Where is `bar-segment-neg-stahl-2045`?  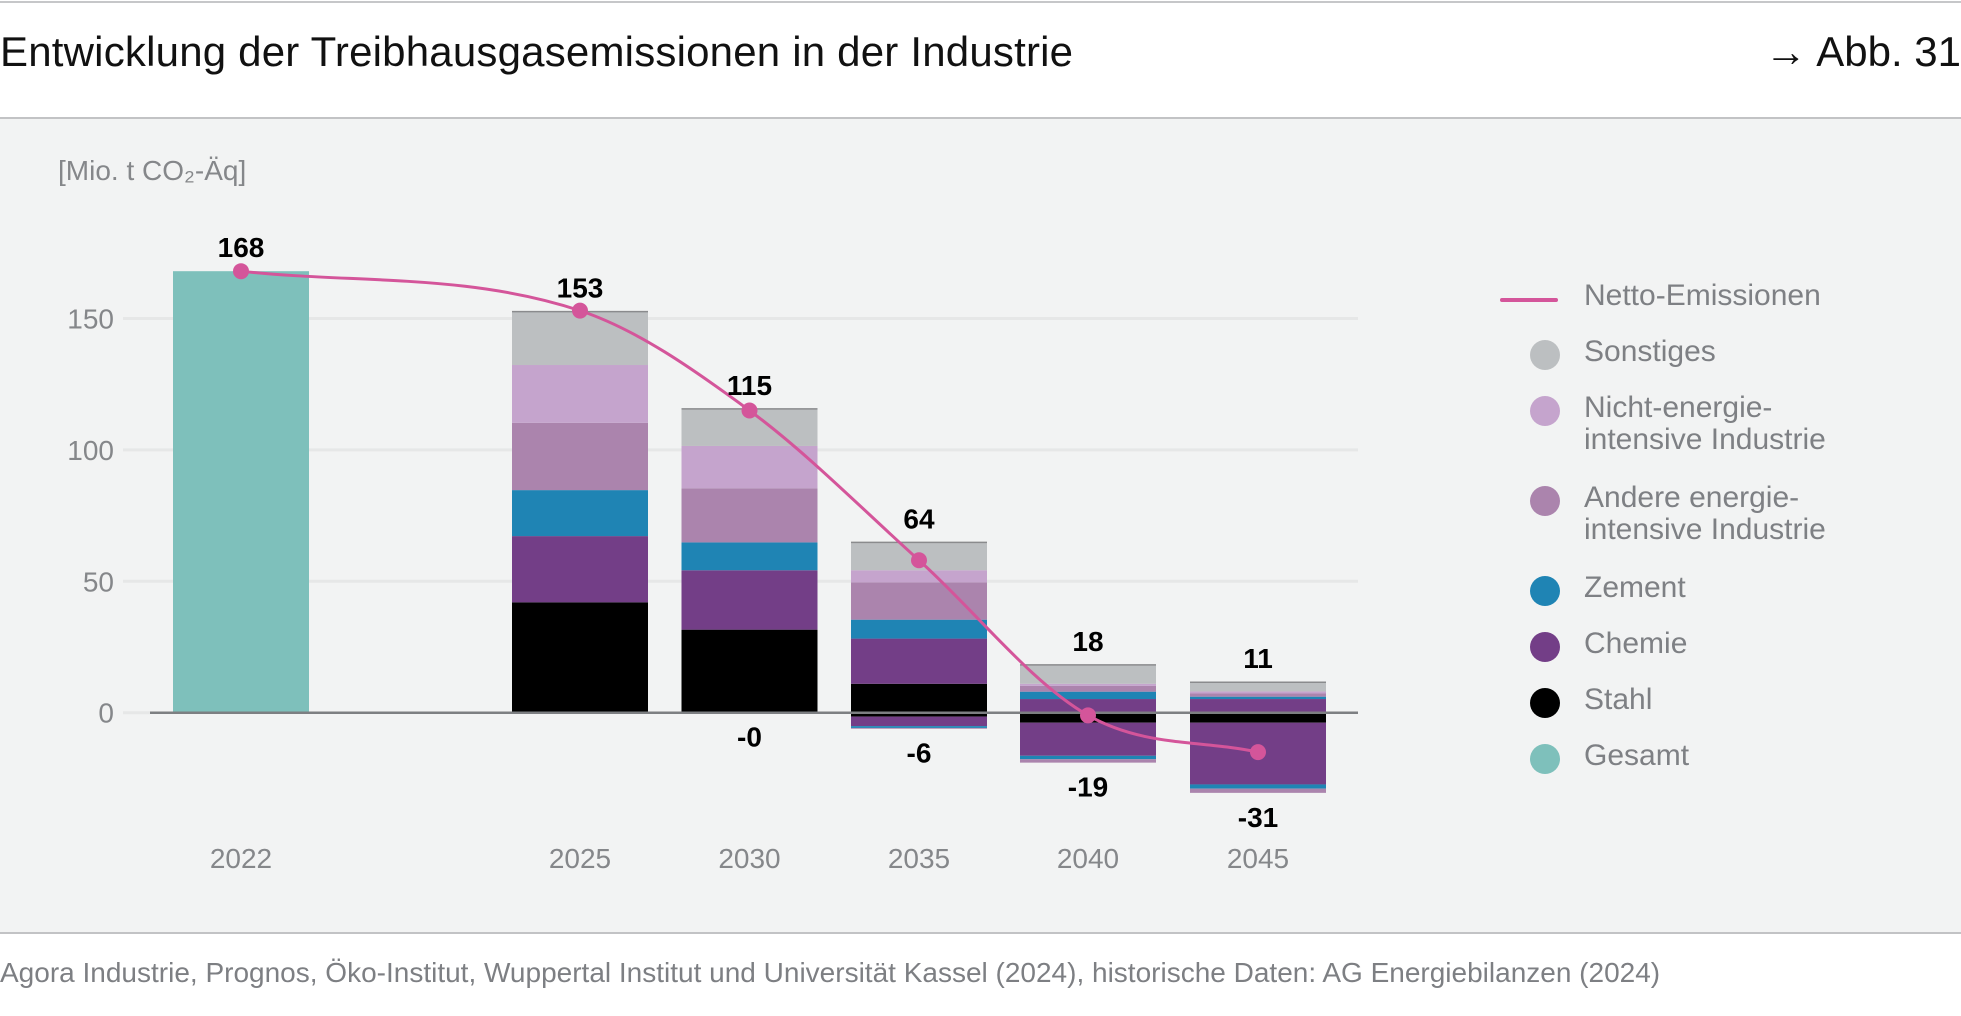
bar-segment-neg-stahl-2045 is located at coordinates (1258, 717).